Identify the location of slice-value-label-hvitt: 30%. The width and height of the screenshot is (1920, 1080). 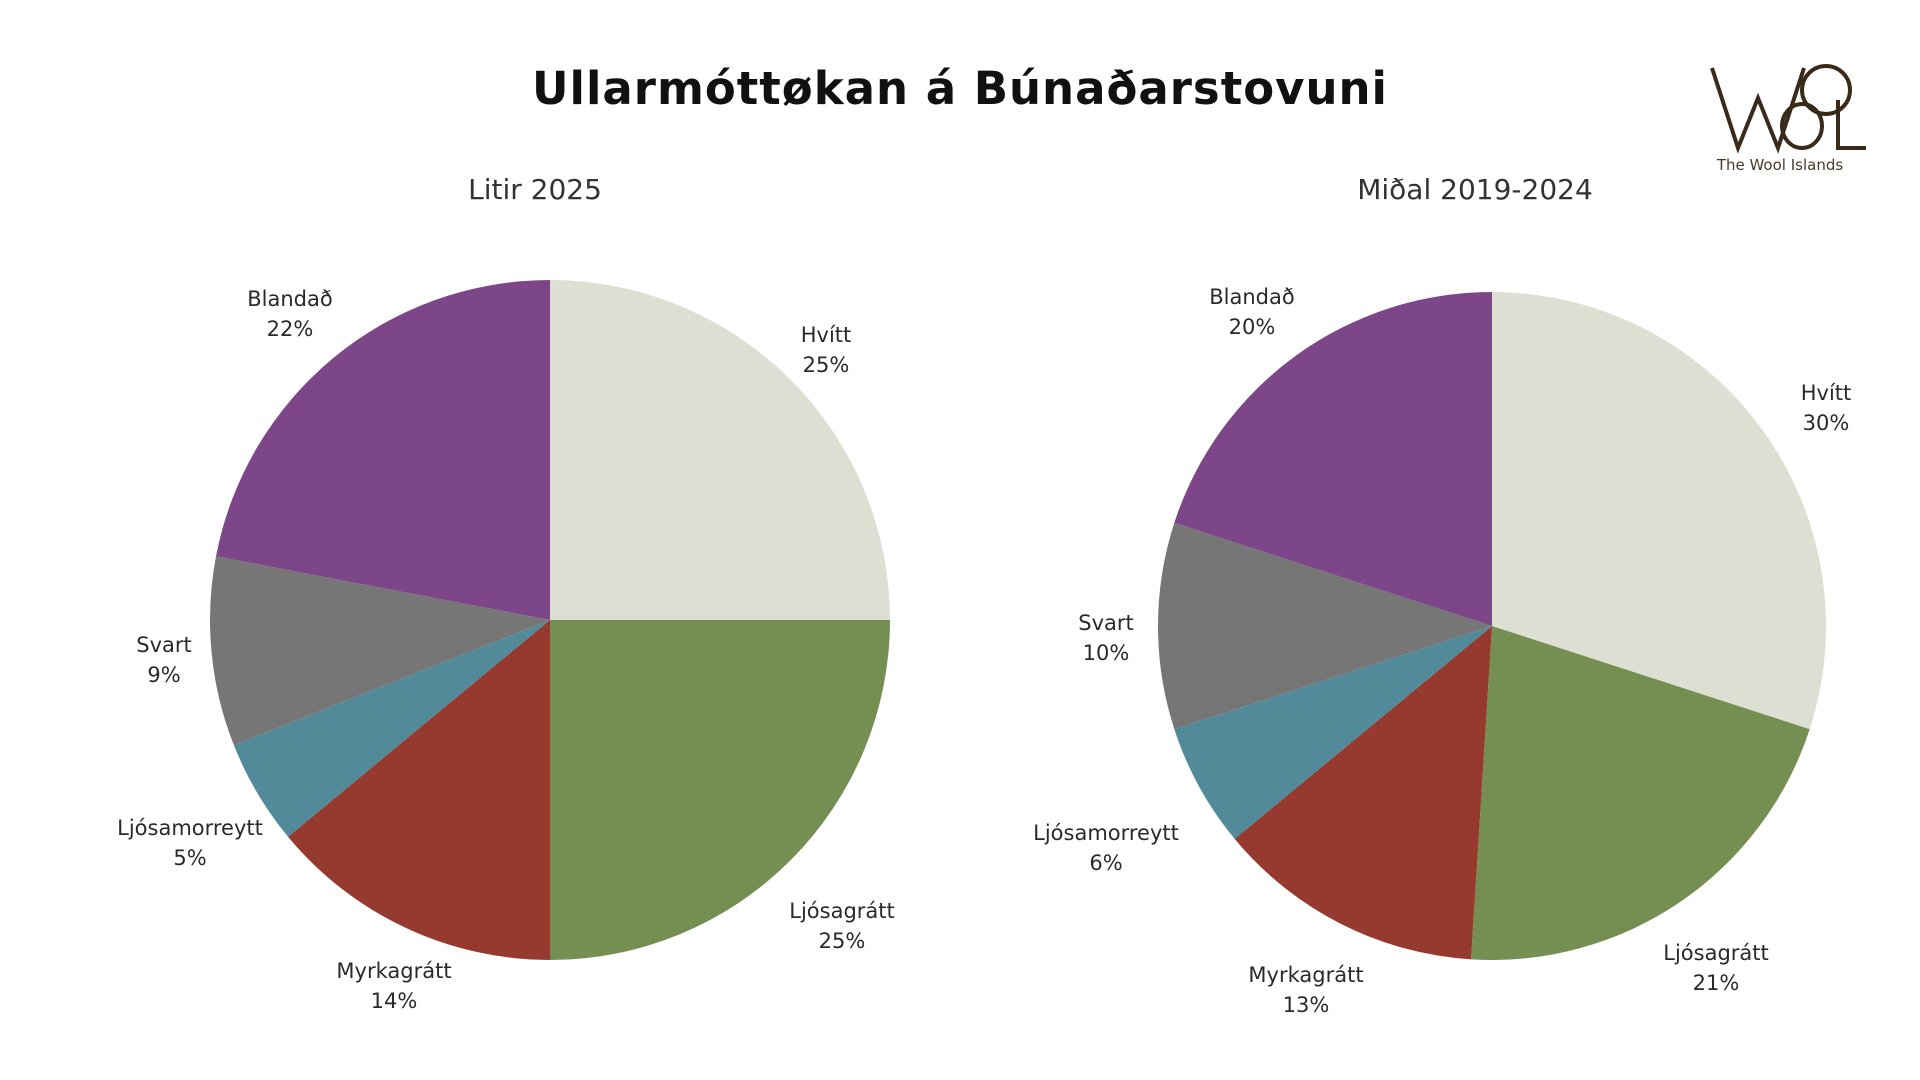
(1826, 423).